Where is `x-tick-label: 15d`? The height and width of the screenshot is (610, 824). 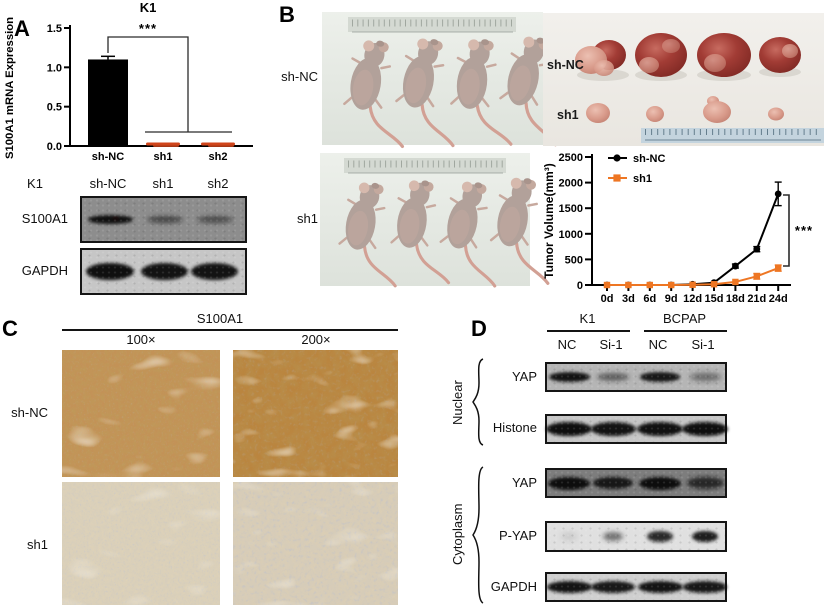
x-tick-label: 15d is located at coordinates (714, 299).